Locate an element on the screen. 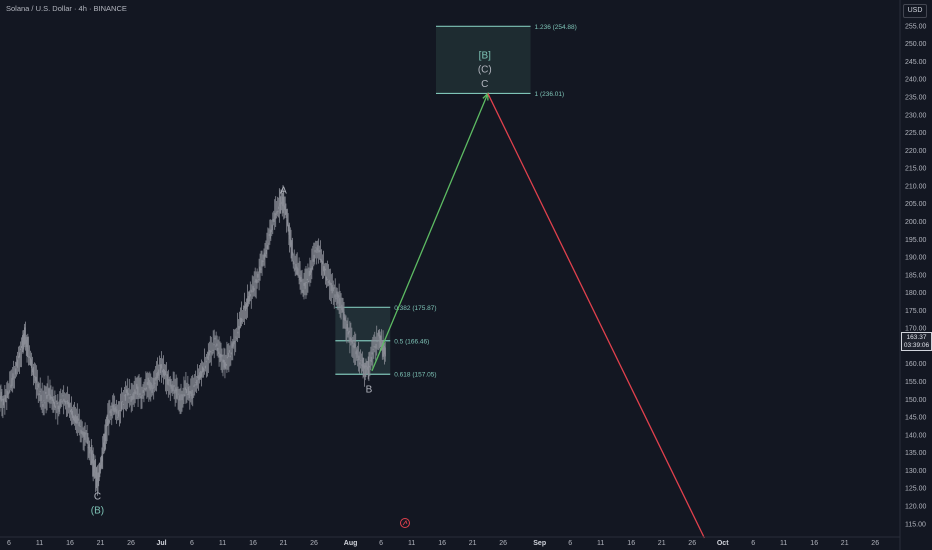  price-tick-label: 140.00 is located at coordinates (916, 435).